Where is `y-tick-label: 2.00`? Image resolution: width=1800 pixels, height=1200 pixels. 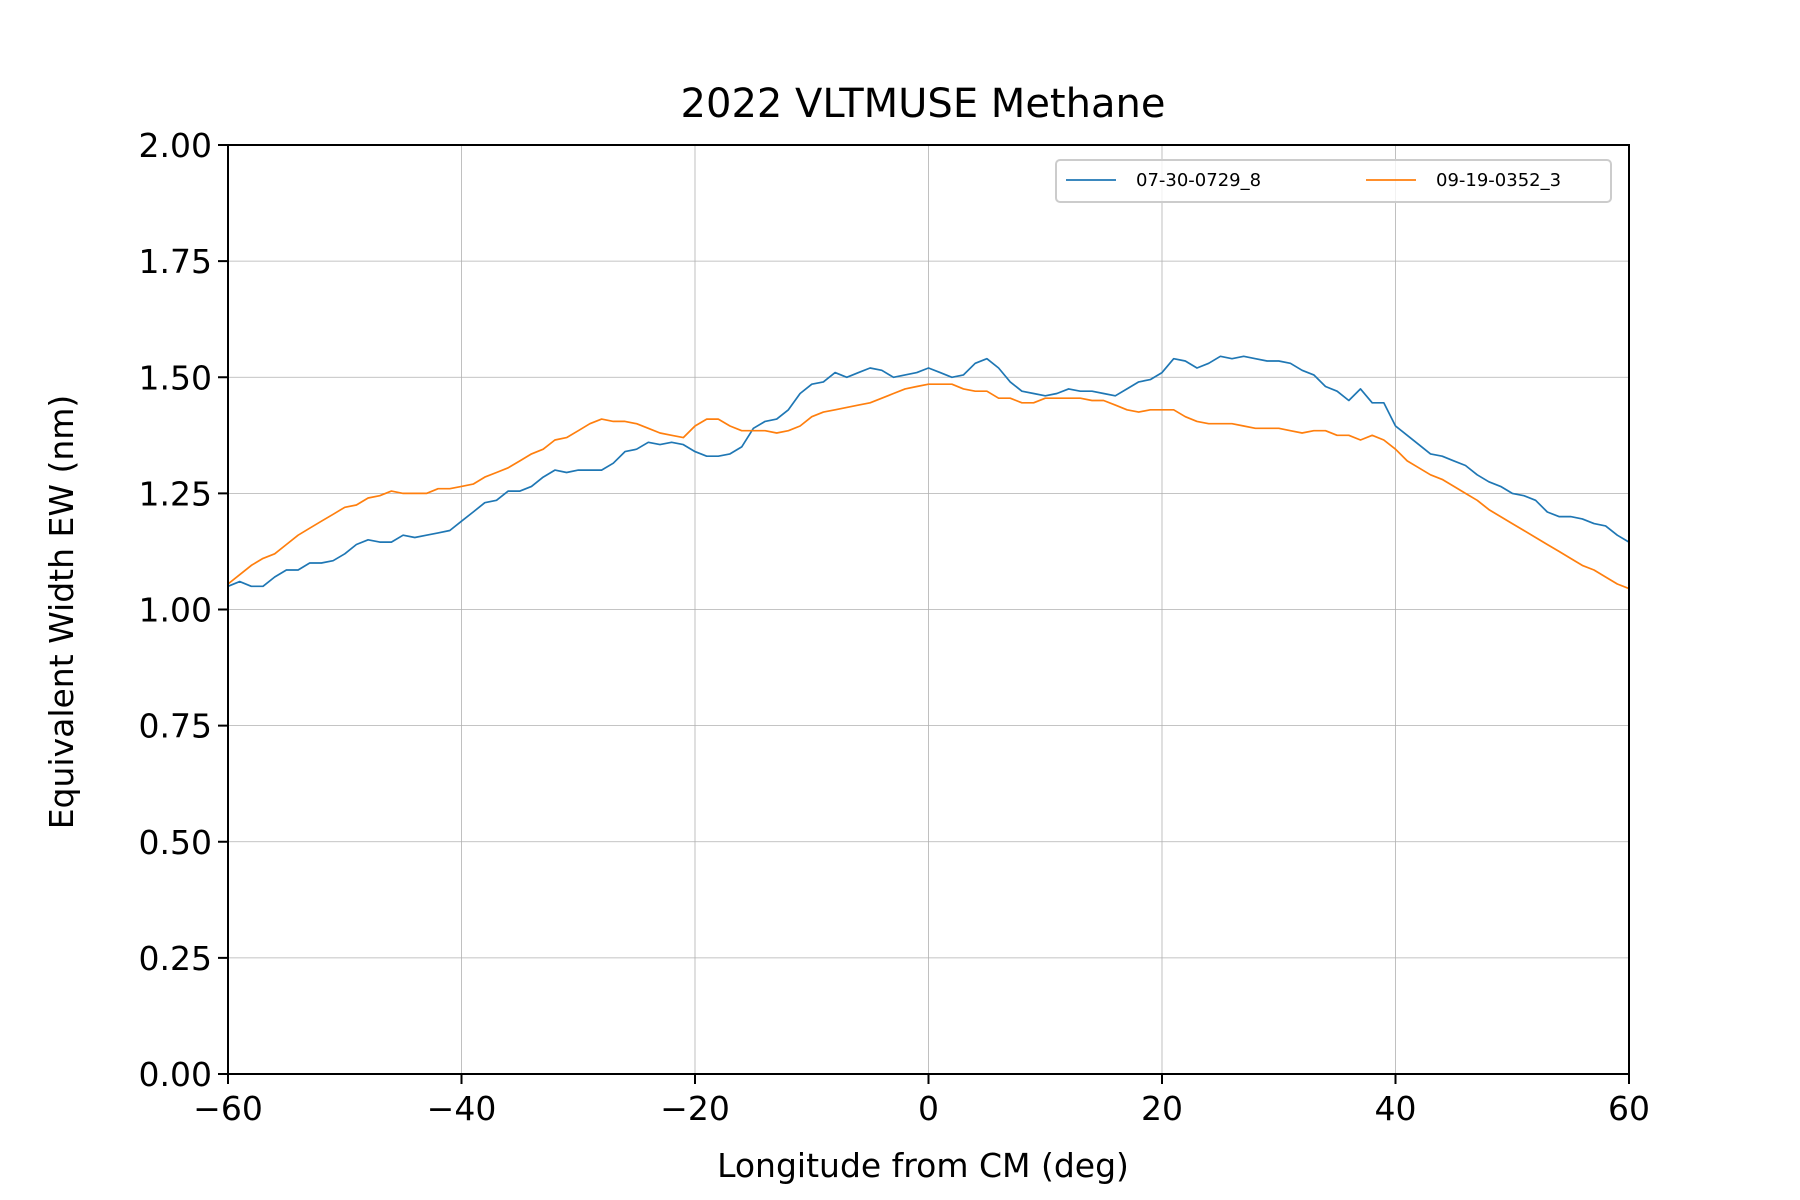 y-tick-label: 2.00 is located at coordinates (175, 145).